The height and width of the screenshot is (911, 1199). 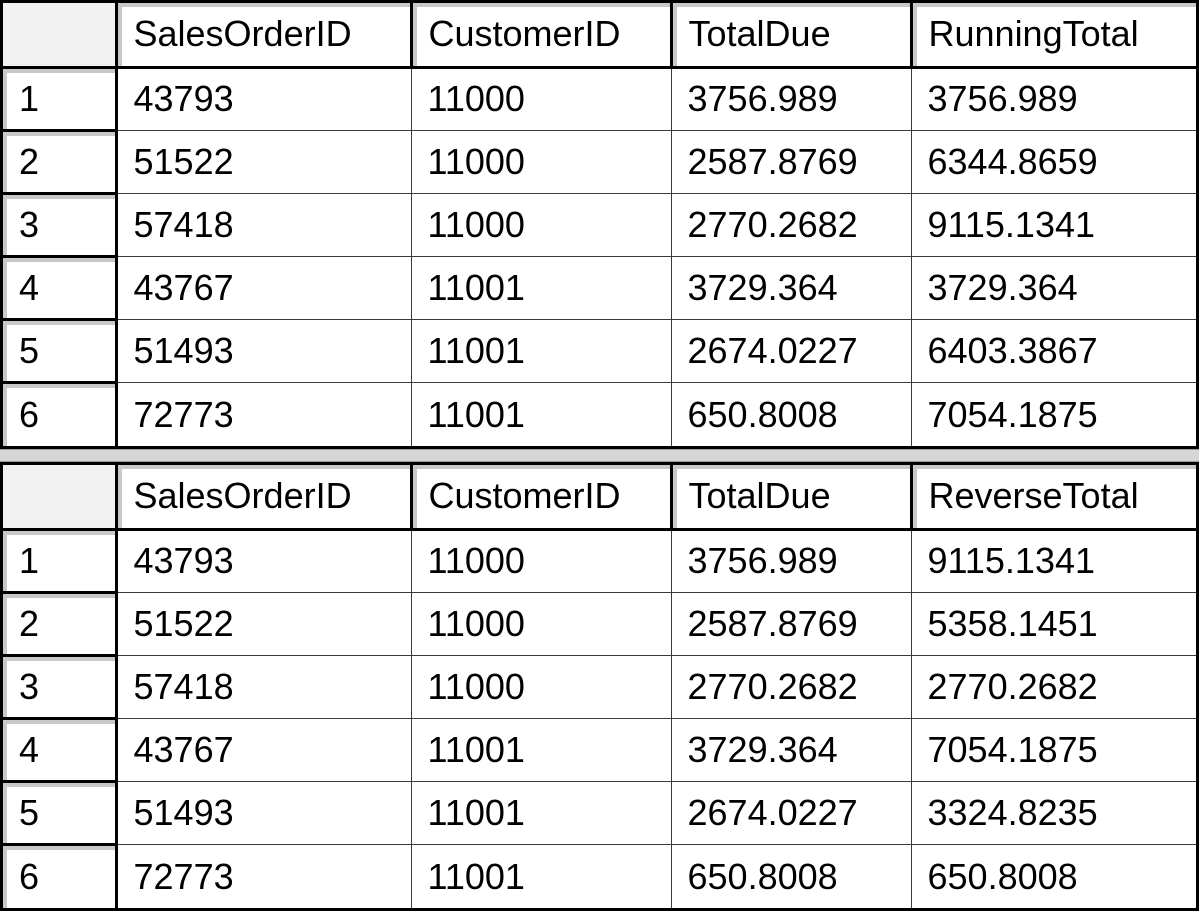 I want to click on table-row: 1 43793 11000 3756.989 9115.1341, so click(x=599, y=561).